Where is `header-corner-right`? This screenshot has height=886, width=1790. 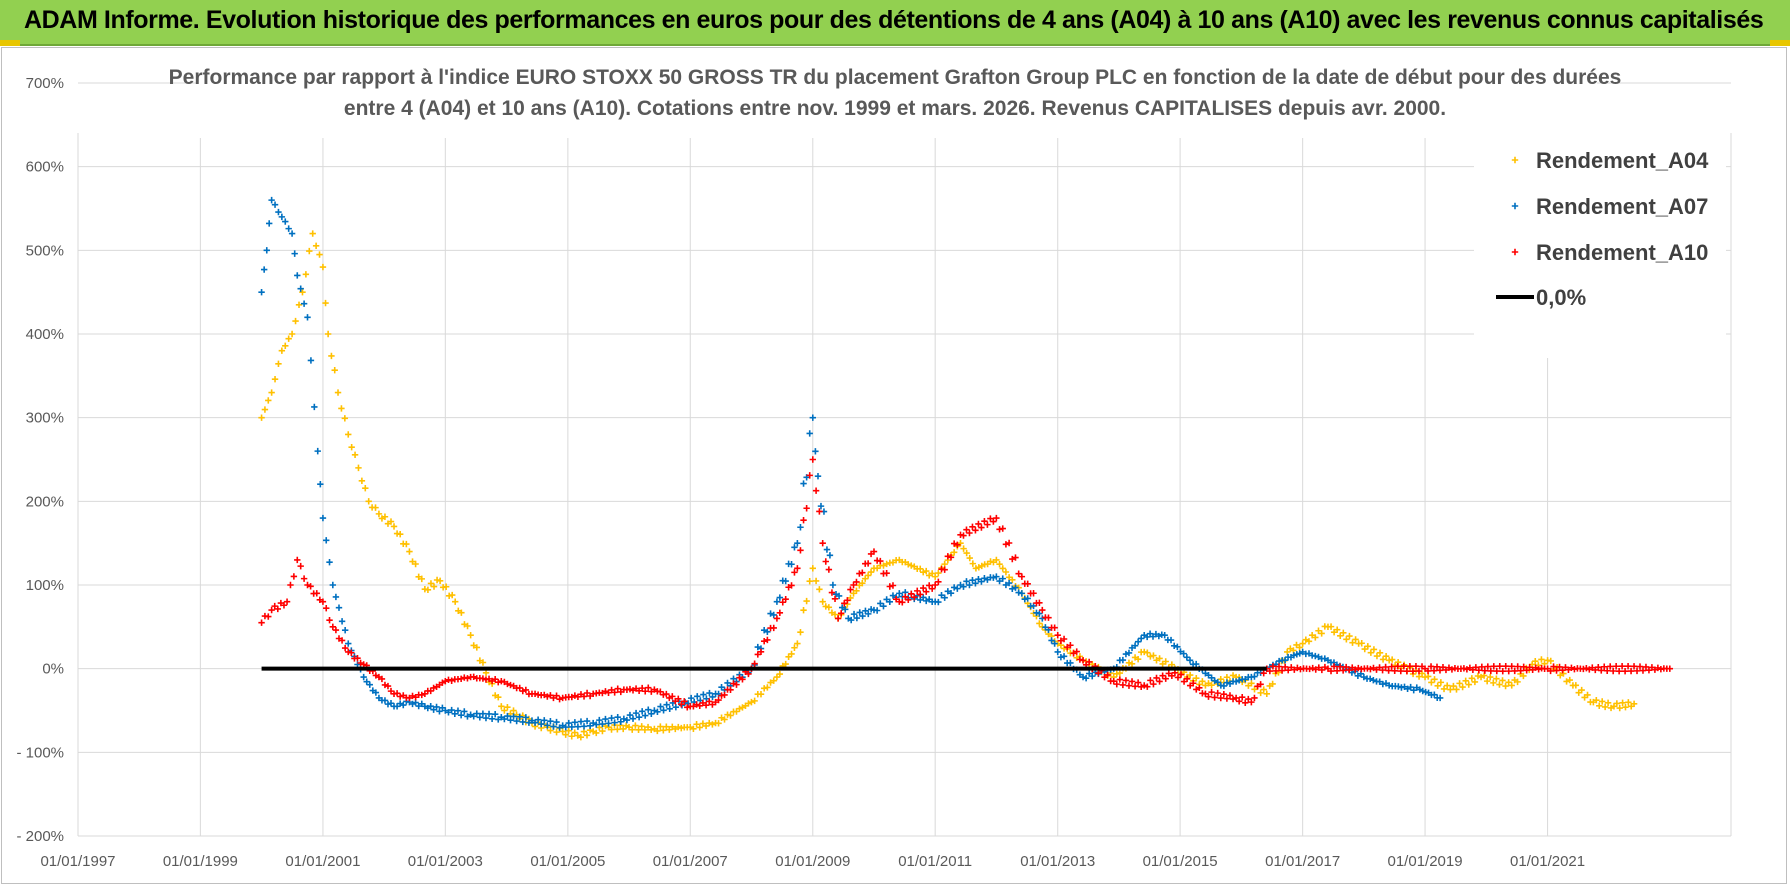 header-corner-right is located at coordinates (1780, 43).